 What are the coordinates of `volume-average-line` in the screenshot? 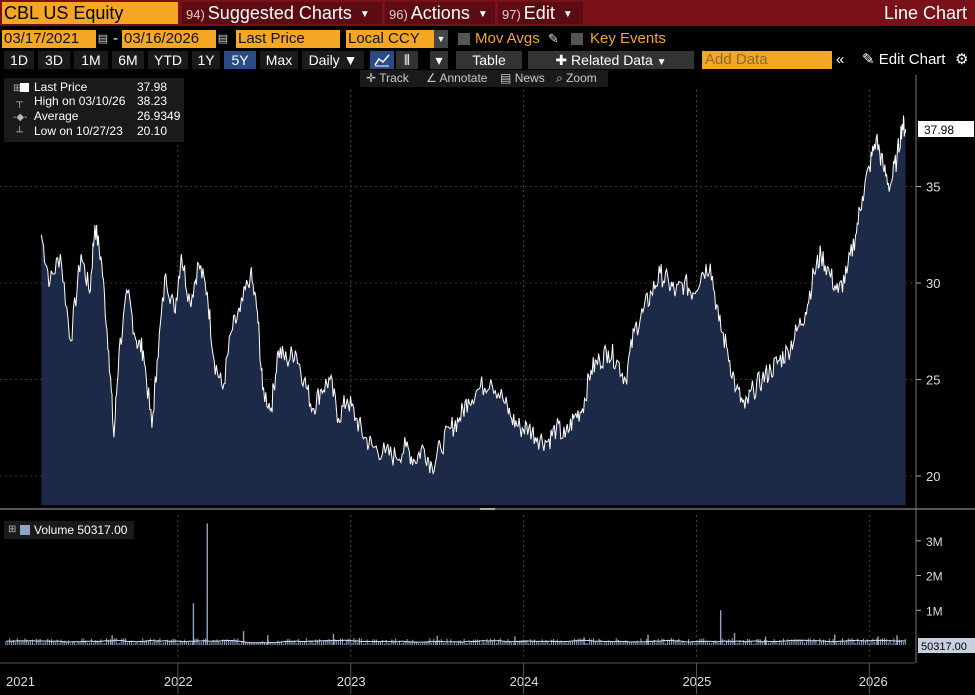 It's located at (455, 641).